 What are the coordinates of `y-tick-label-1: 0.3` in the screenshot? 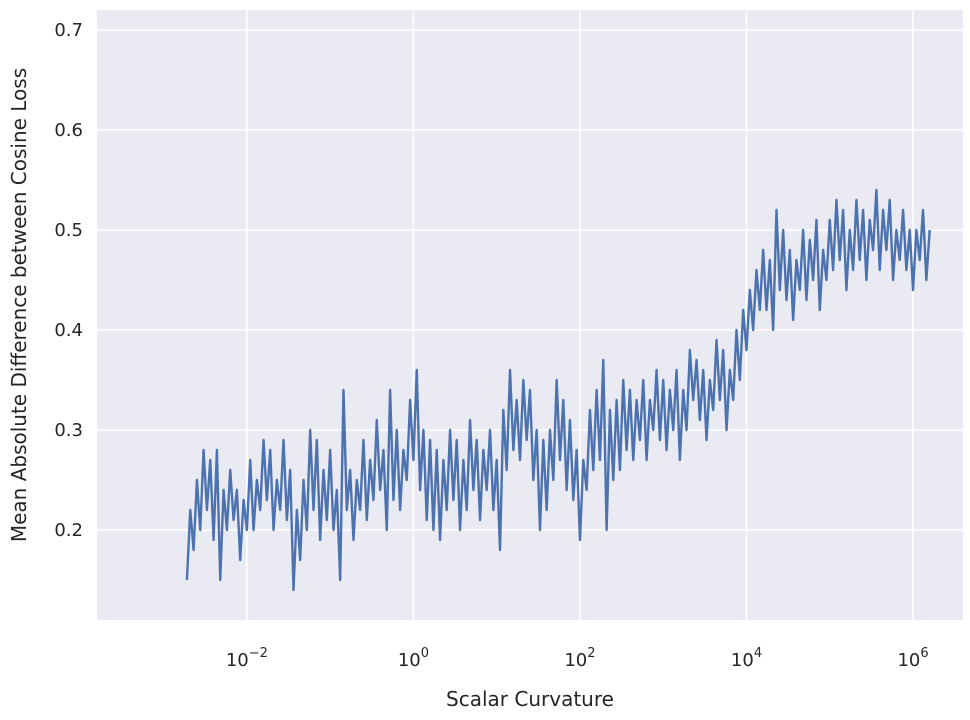 It's located at (68, 430).